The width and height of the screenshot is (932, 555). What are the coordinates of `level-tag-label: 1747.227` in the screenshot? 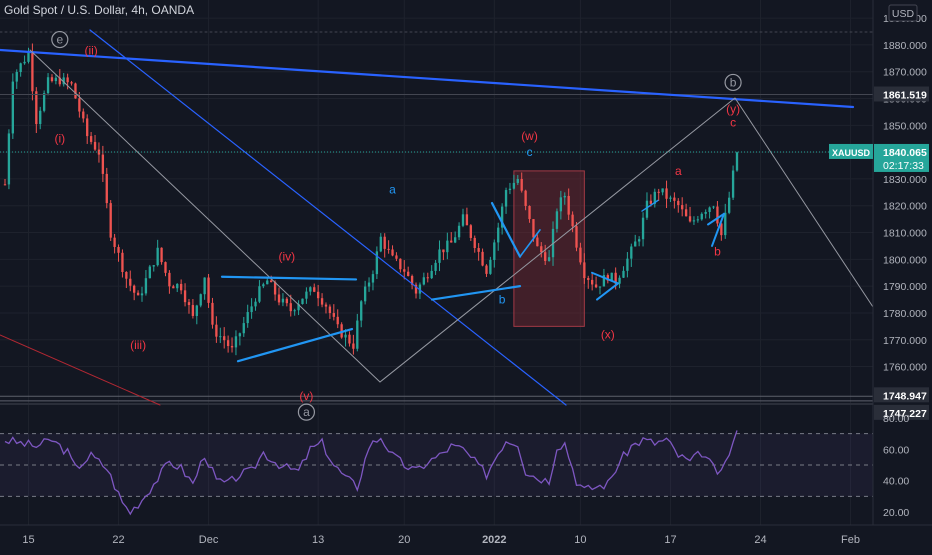 It's located at (905, 414).